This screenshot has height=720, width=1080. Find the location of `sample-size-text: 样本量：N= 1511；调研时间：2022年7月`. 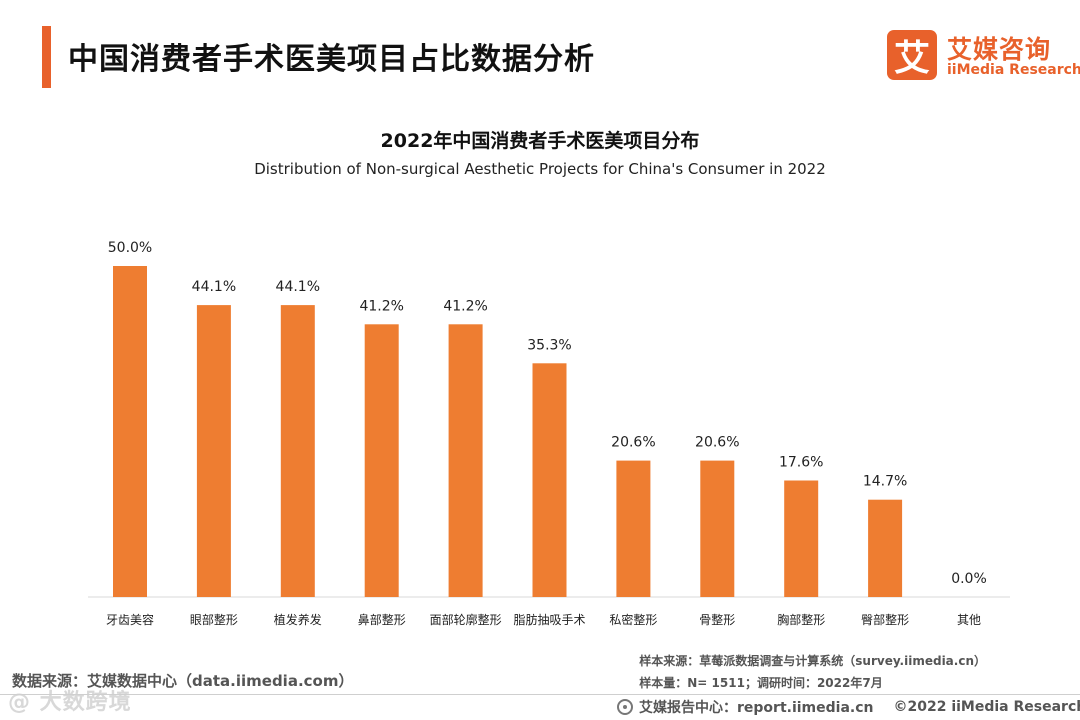

sample-size-text: 样本量：N= 1511；调研时间：2022年7月 is located at coordinates (761, 683).